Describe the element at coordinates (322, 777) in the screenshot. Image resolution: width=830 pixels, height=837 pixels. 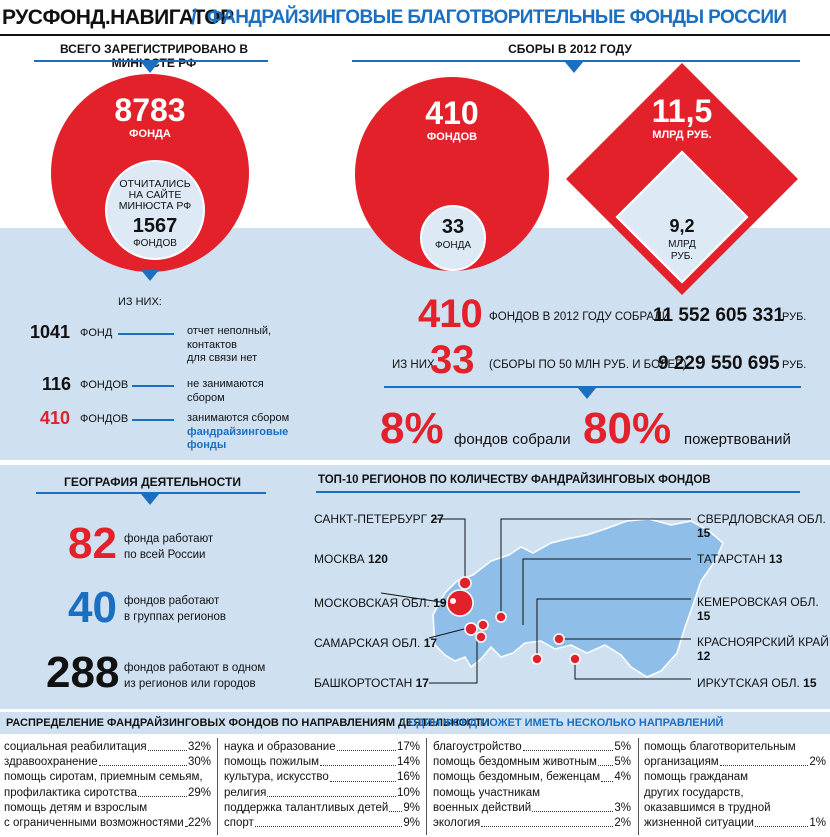
I see `direction-row: культура, искусство 16%` at that location.